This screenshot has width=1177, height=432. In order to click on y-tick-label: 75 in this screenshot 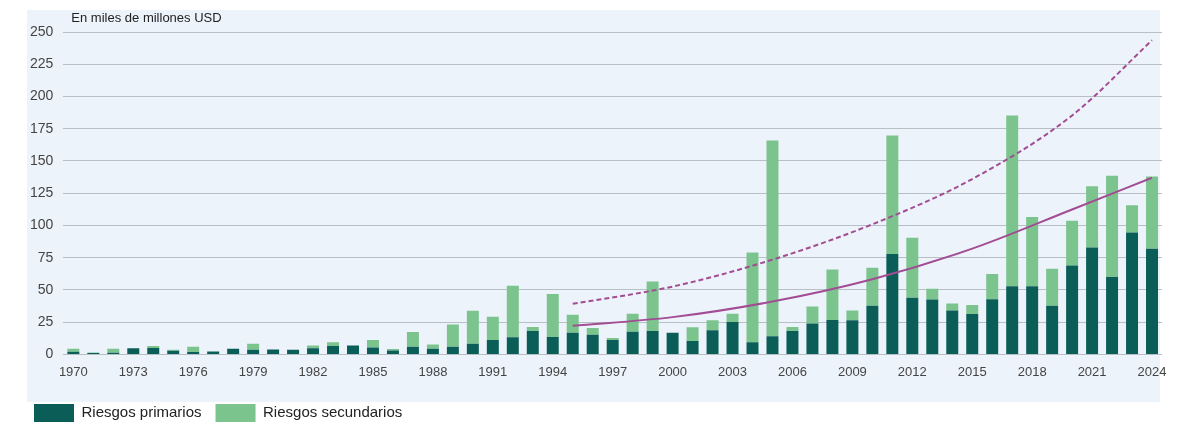, I will do `click(45, 256)`.